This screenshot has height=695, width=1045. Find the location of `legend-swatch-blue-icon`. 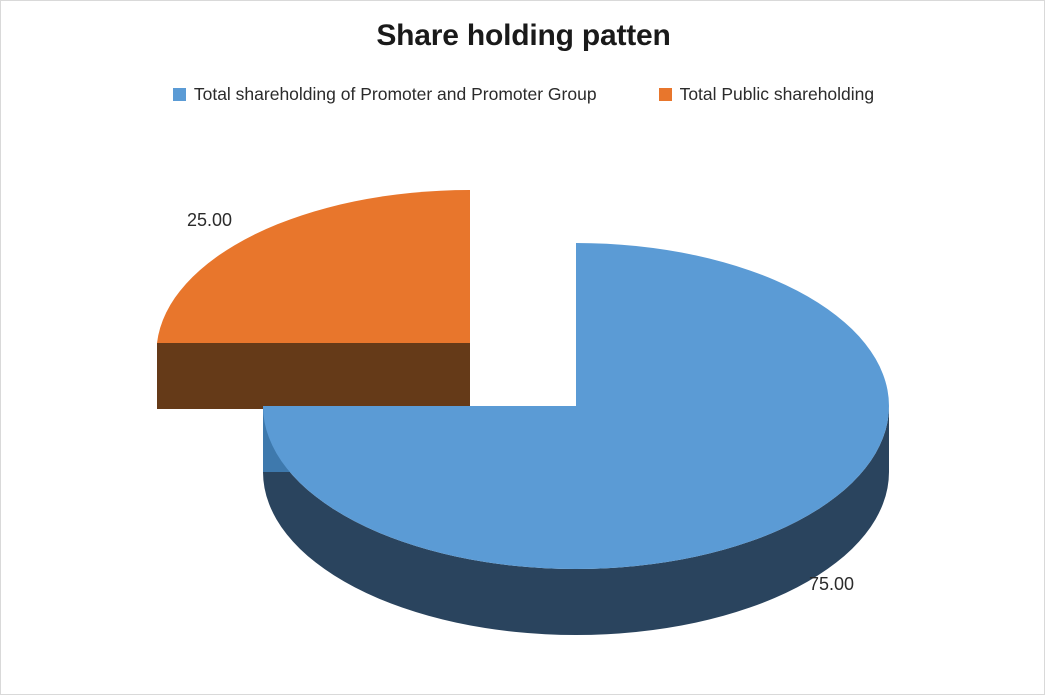

legend-swatch-blue-icon is located at coordinates (179, 94).